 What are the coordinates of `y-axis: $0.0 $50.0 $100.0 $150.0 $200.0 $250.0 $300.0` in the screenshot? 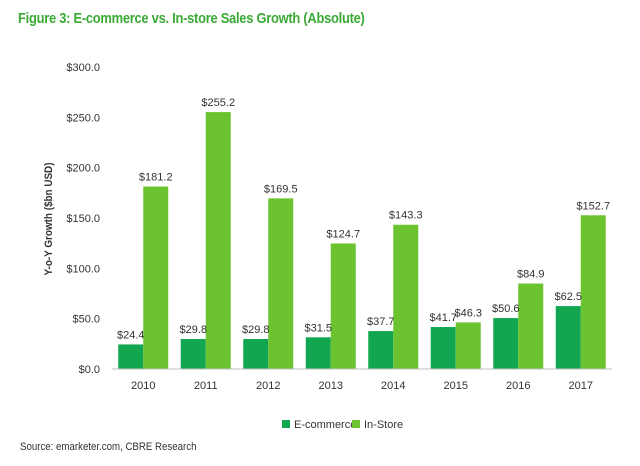 It's located at (83, 219).